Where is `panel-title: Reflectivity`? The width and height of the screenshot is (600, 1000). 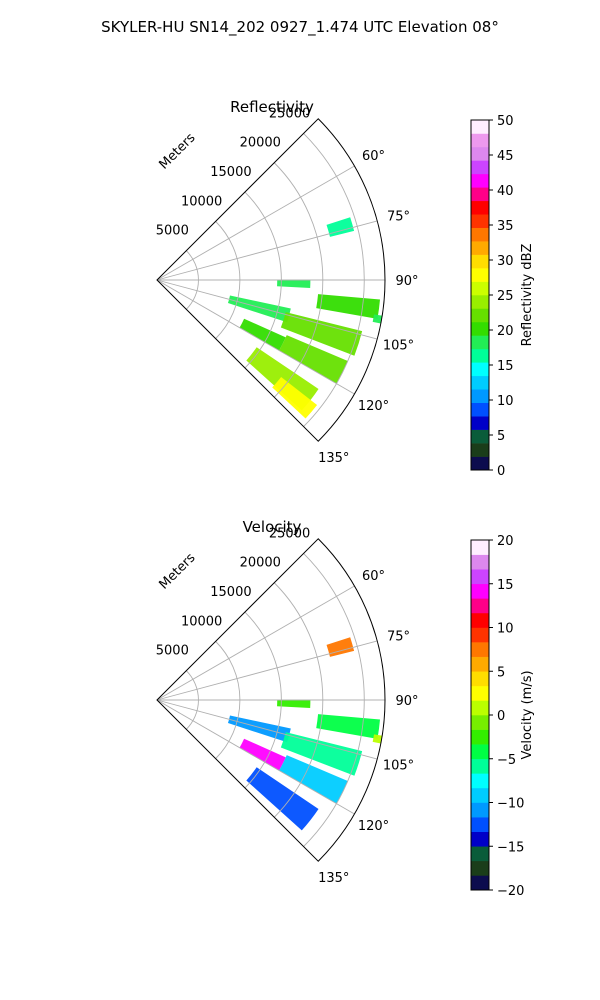
panel-title: Reflectivity is located at coordinates (272, 107).